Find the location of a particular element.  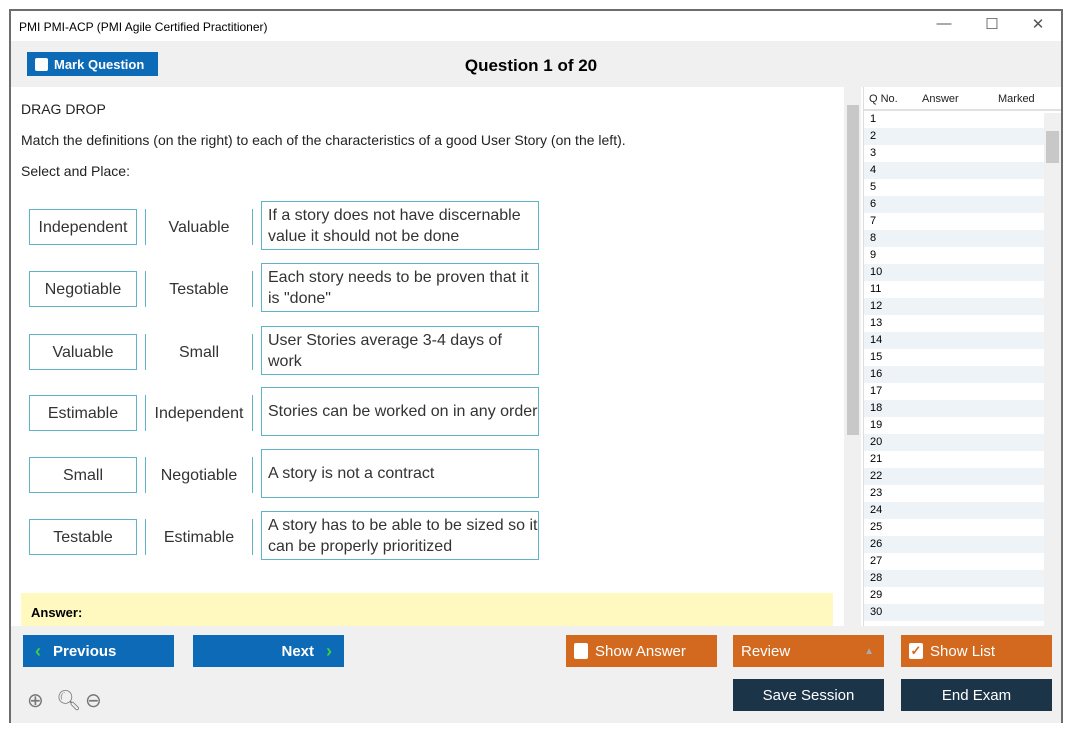

drag-drop-definition: User Stories average 3-4 days of work is located at coordinates (400, 350).